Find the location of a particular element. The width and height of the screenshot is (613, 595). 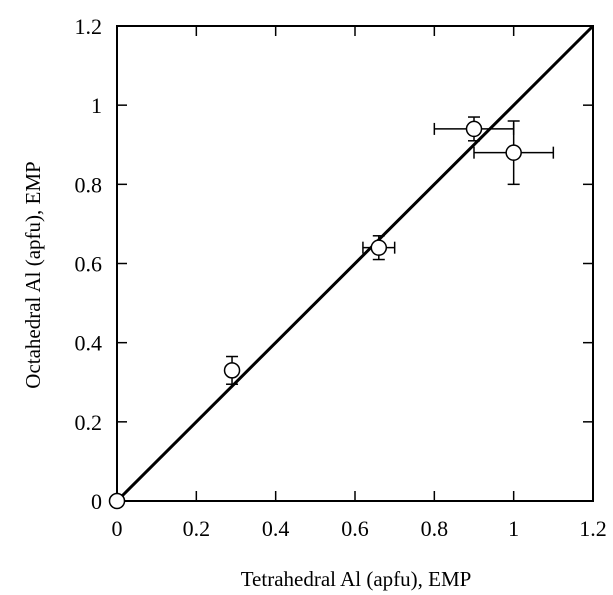

y-tick-label: 1 is located at coordinates (96, 105).